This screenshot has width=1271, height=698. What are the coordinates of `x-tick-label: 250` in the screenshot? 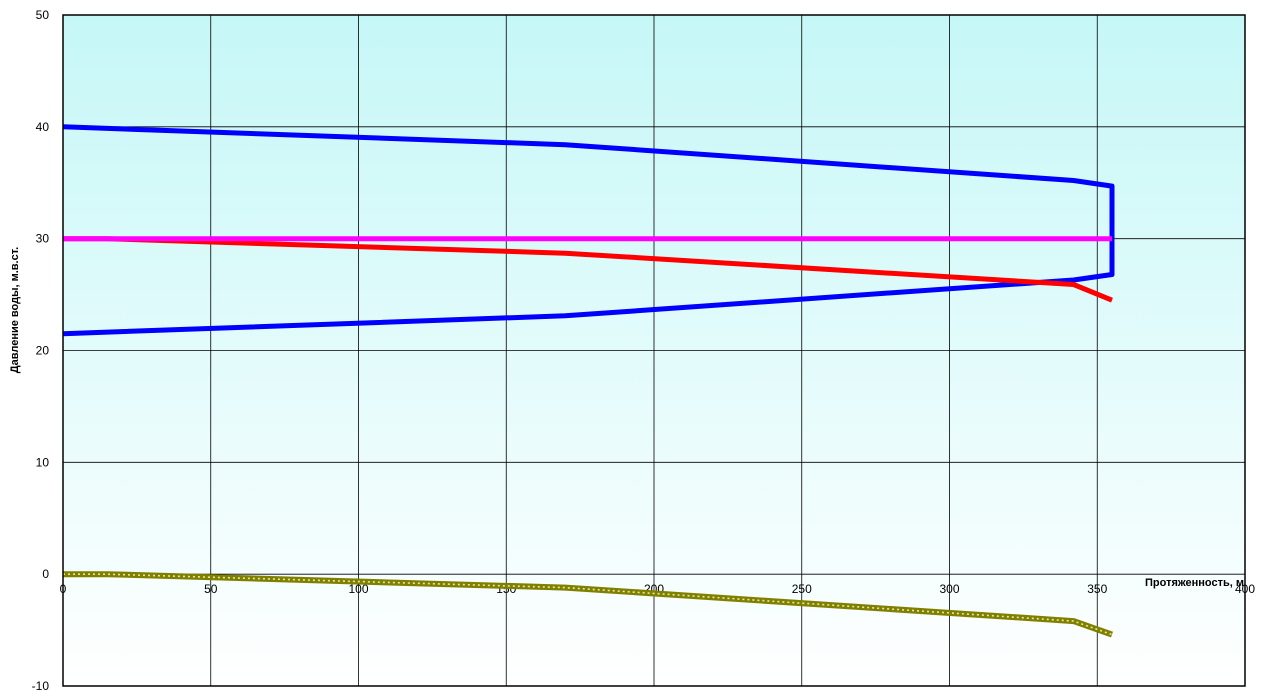 It's located at (802, 589).